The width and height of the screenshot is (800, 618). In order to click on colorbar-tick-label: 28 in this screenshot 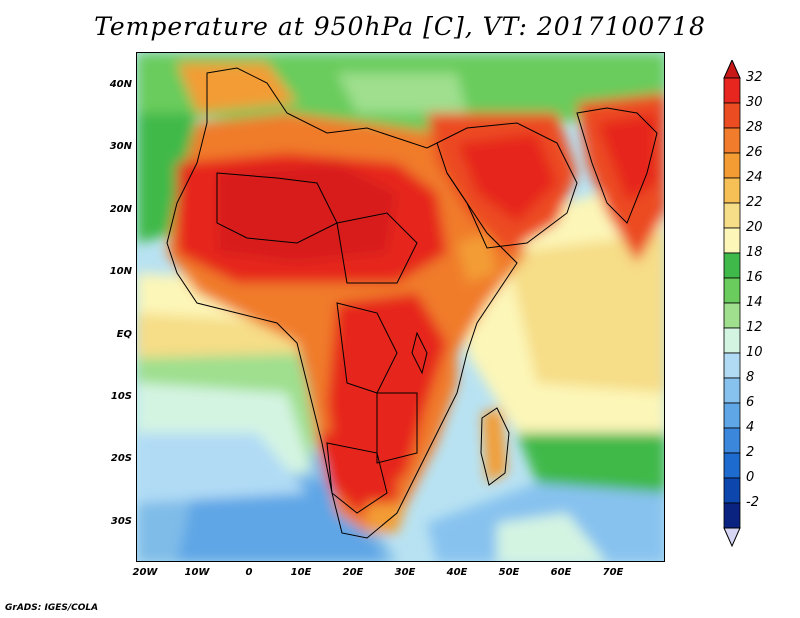, I will do `click(754, 127)`.